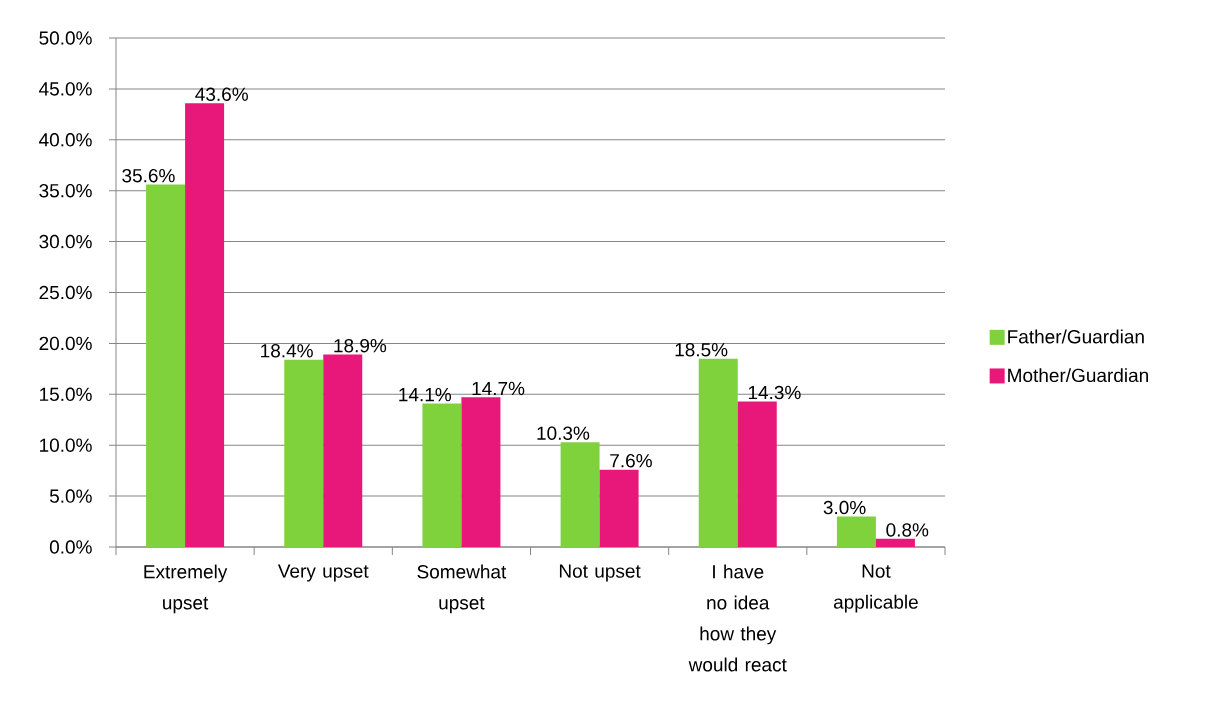 This screenshot has height=707, width=1228. Describe the element at coordinates (600, 573) in the screenshot. I see `x-tick-label: Not upset` at that location.